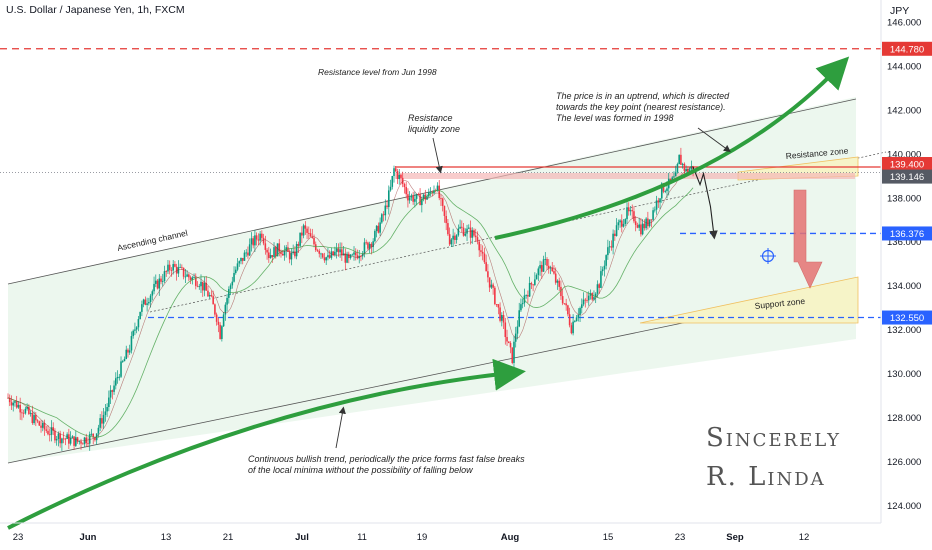 This screenshot has height=550, width=932. I want to click on price-tag-box, so click(907, 176).